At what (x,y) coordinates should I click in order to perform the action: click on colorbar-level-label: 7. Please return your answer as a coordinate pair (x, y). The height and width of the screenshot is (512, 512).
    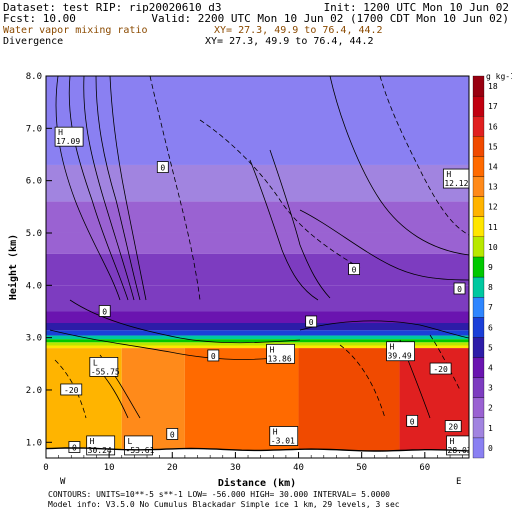
    Looking at the image, I should click on (490, 307).